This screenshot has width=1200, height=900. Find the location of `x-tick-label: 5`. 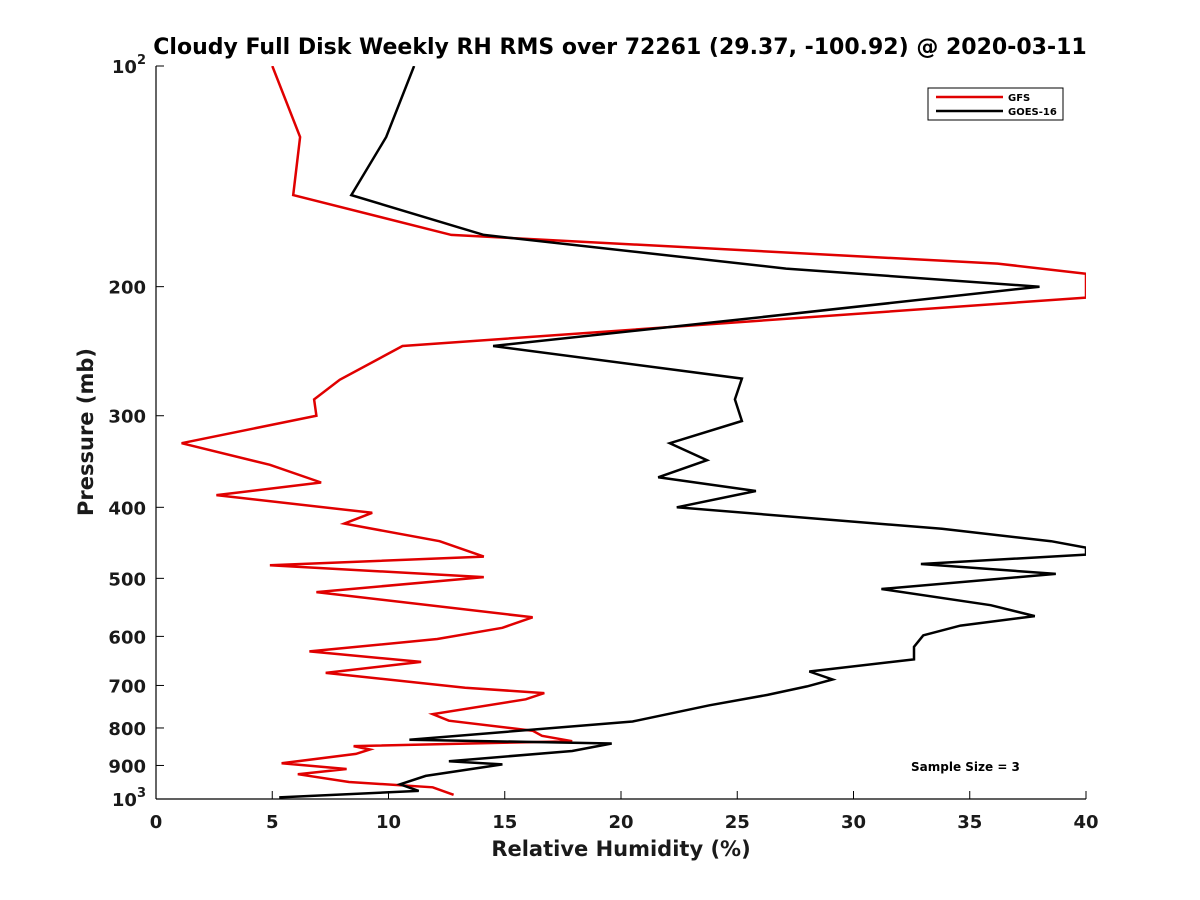

x-tick-label: 5 is located at coordinates (272, 822).